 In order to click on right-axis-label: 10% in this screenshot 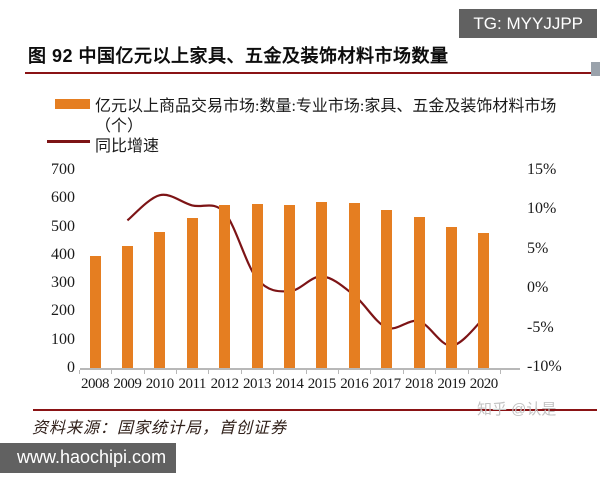, I will do `click(542, 209)`.